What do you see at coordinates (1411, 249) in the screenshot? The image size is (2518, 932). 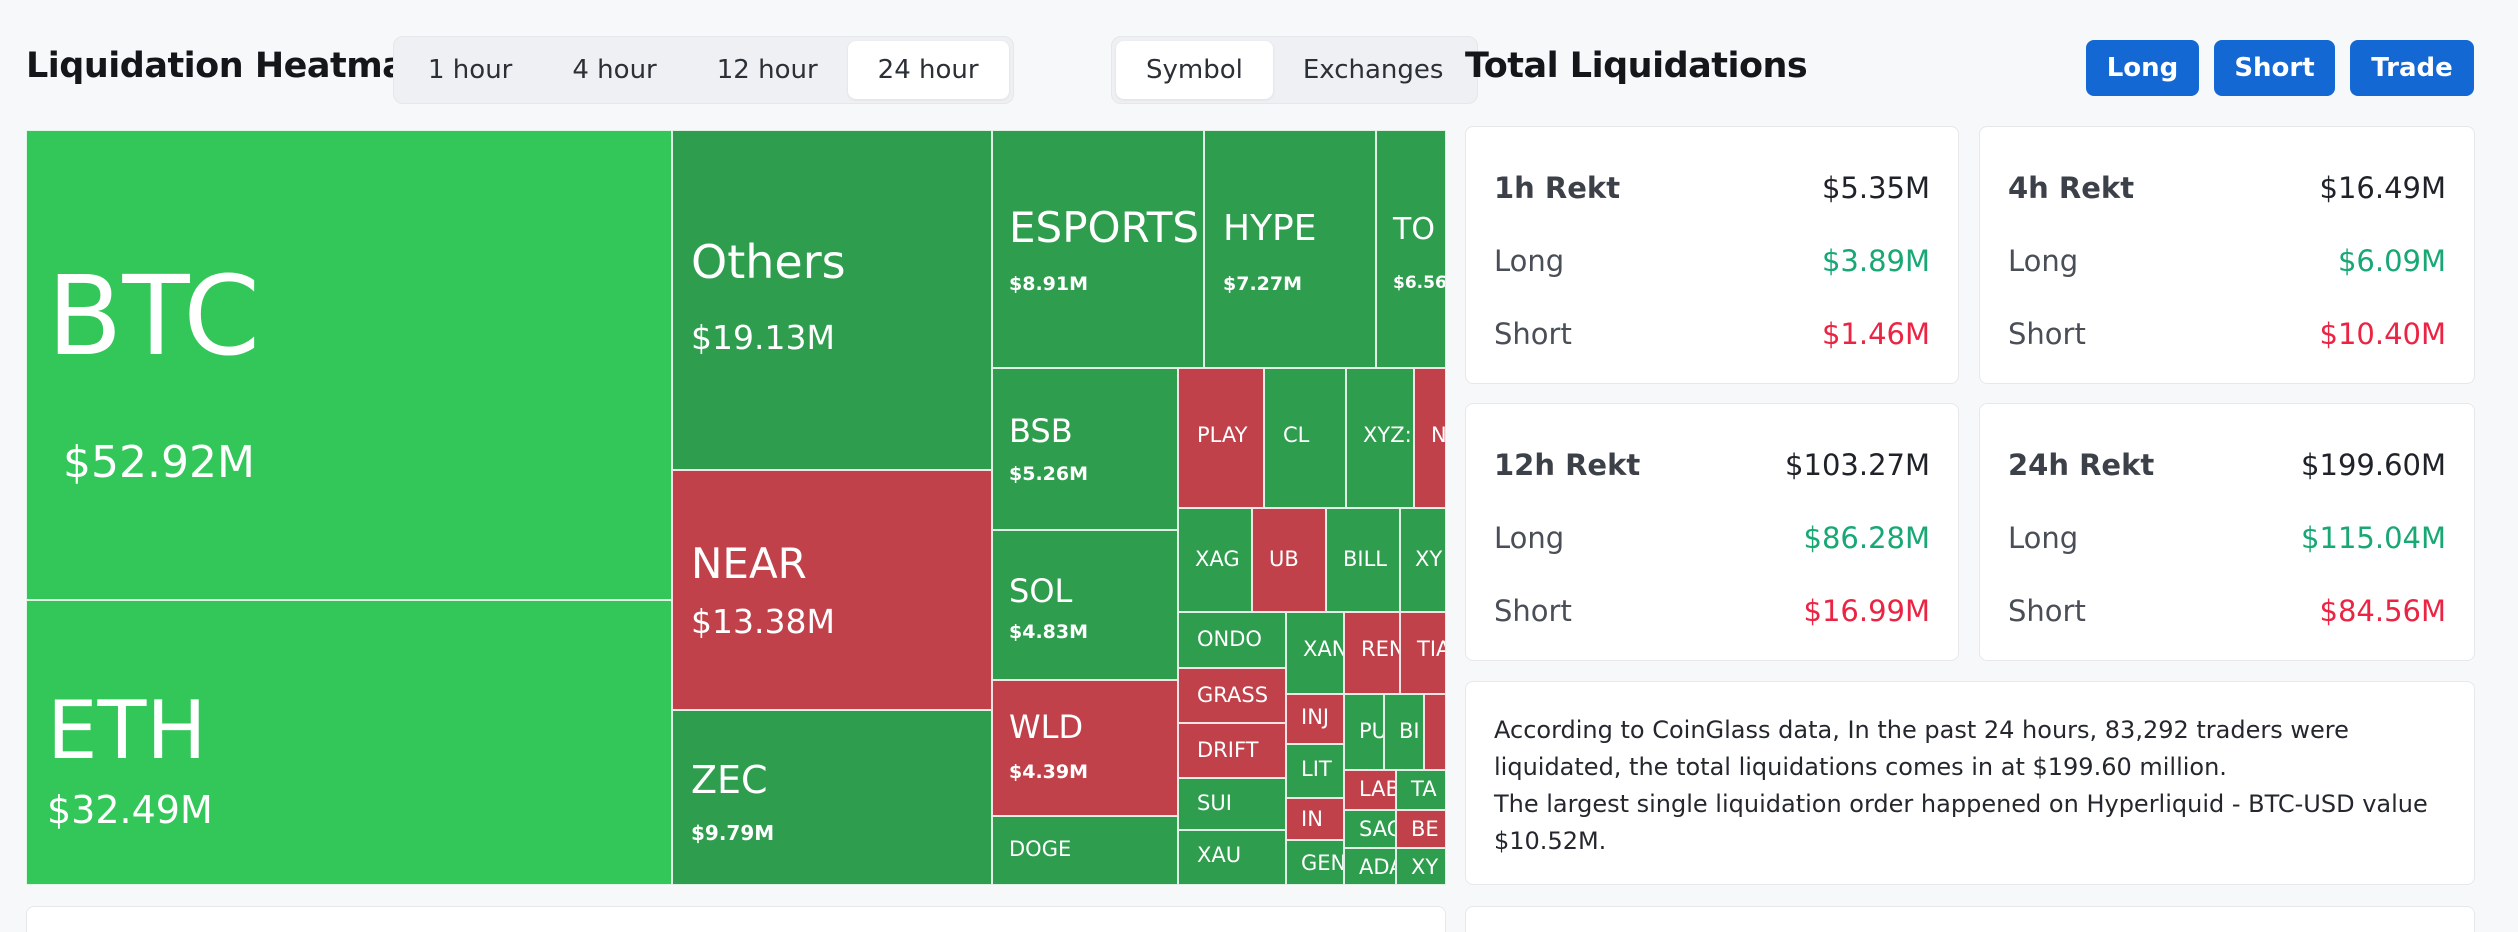 I see `heatmap-cell-to: TO $6.56` at bounding box center [1411, 249].